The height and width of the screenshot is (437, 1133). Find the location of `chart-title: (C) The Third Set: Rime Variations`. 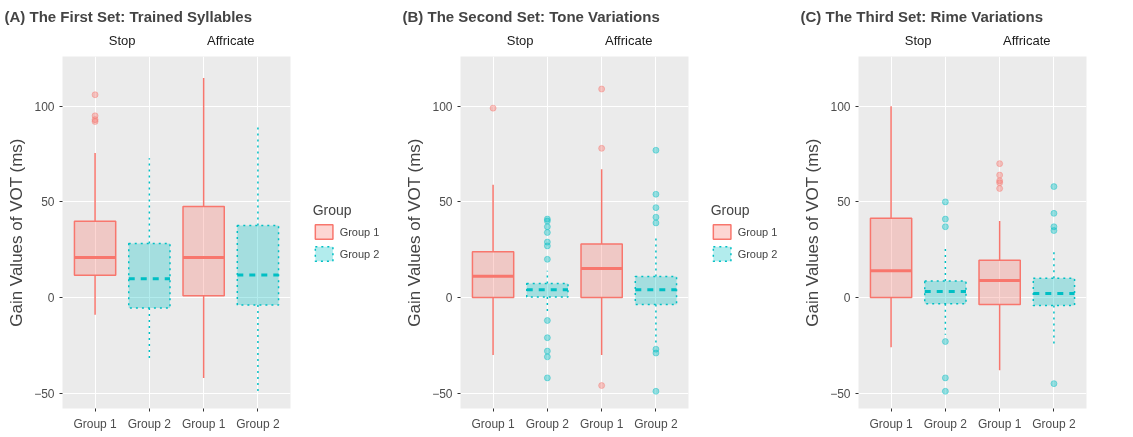

chart-title: (C) The Third Set: Rime Variations is located at coordinates (922, 16).